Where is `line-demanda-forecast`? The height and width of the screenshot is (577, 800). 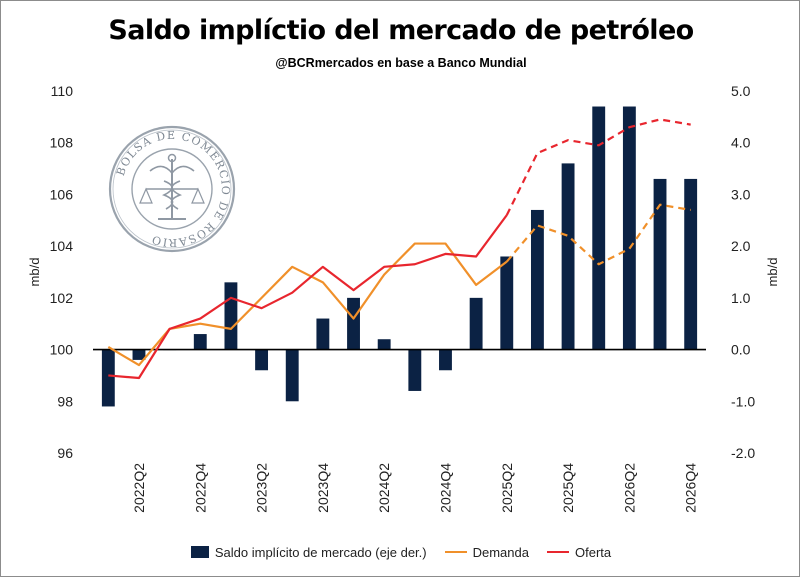 line-demanda-forecast is located at coordinates (598, 234).